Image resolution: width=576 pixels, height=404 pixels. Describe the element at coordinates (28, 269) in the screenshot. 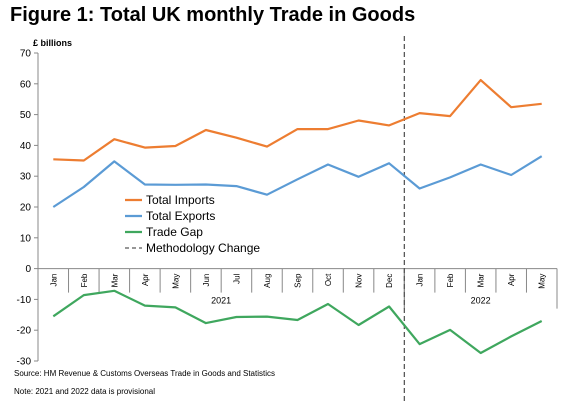

I see `y-tick-label: 0` at that location.